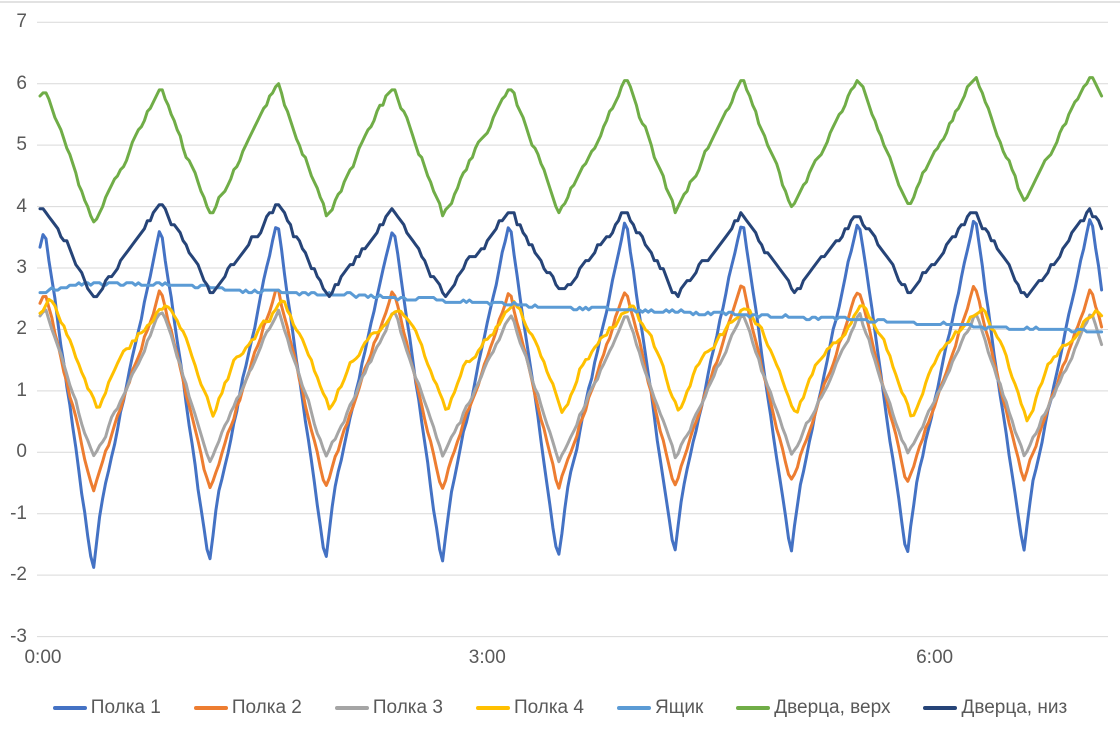 Image resolution: width=1120 pixels, height=738 pixels. What do you see at coordinates (21, 390) in the screenshot?
I see `y-tick-label: 1` at bounding box center [21, 390].